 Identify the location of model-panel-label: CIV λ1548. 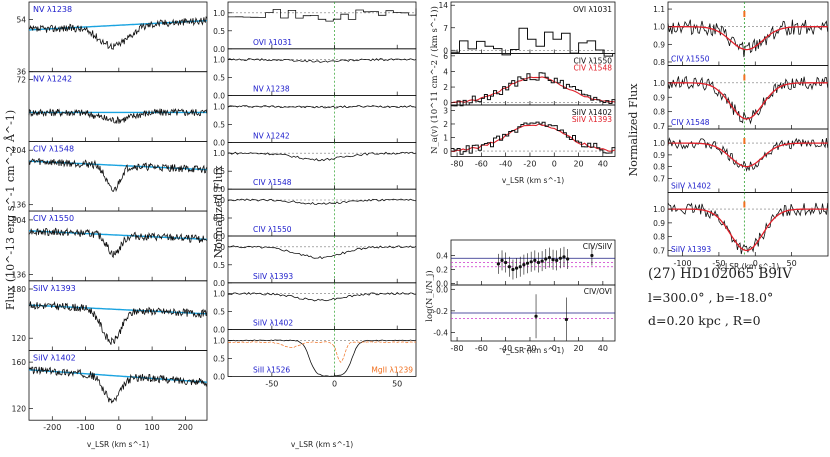
(690, 122).